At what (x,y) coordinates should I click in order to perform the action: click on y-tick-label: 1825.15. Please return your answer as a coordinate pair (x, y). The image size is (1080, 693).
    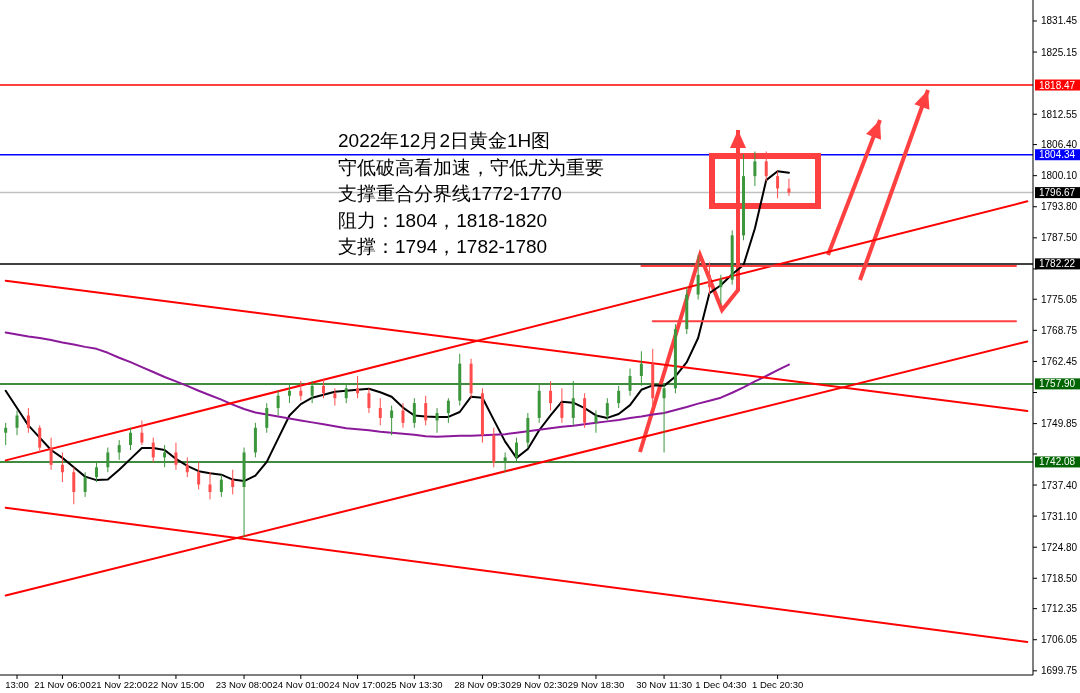
    Looking at the image, I should click on (1059, 52).